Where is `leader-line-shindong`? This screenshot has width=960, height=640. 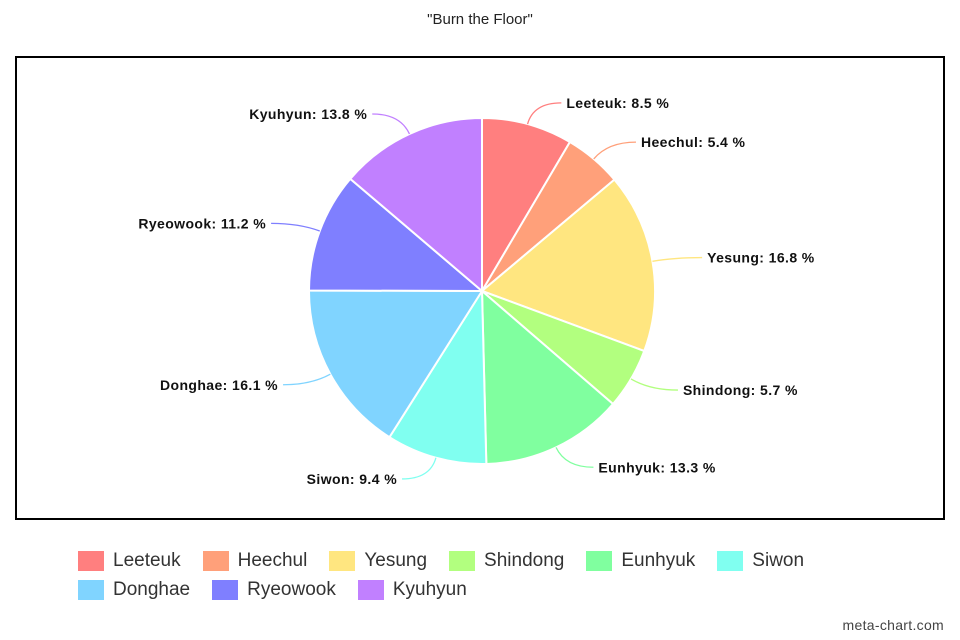
leader-line-shindong is located at coordinates (654, 384).